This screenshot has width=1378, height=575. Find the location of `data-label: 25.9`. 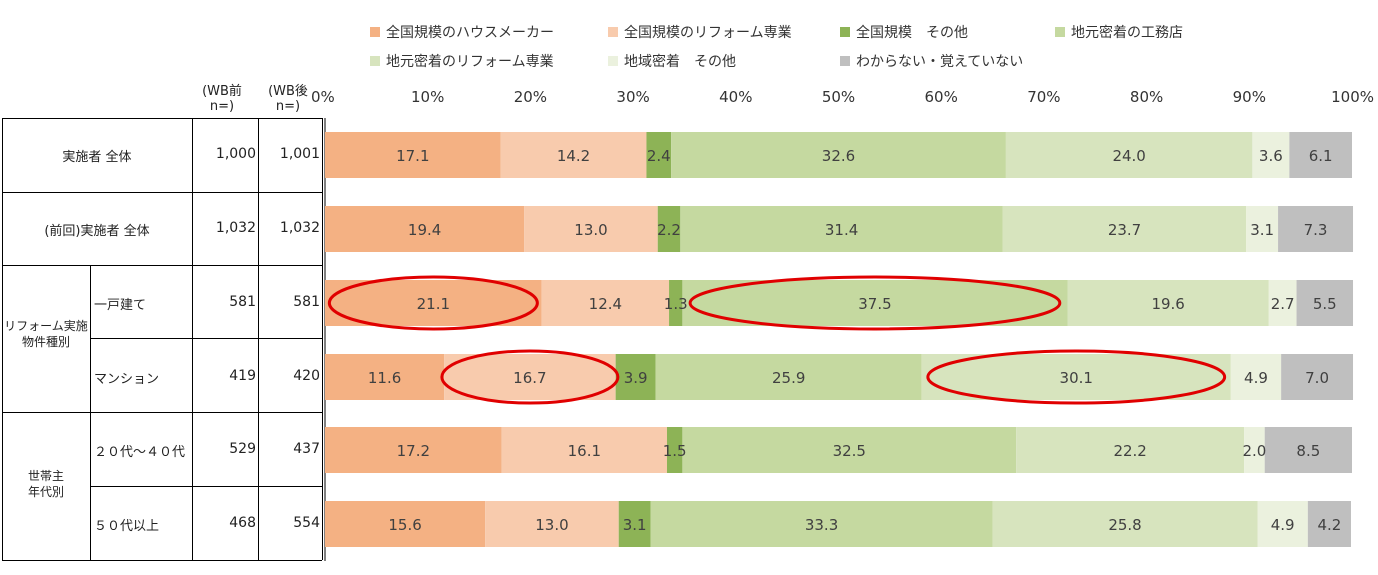

data-label: 25.9 is located at coordinates (788, 378).